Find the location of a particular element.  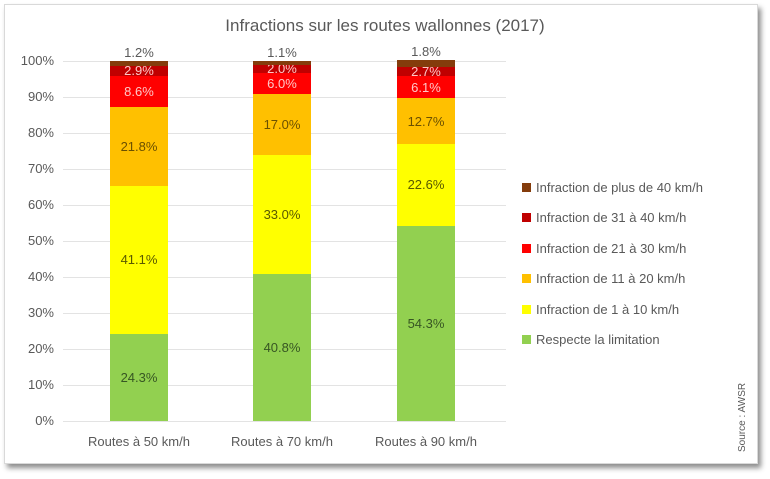

legend-label: Infraction de 11 à 20 km/h is located at coordinates (611, 279).